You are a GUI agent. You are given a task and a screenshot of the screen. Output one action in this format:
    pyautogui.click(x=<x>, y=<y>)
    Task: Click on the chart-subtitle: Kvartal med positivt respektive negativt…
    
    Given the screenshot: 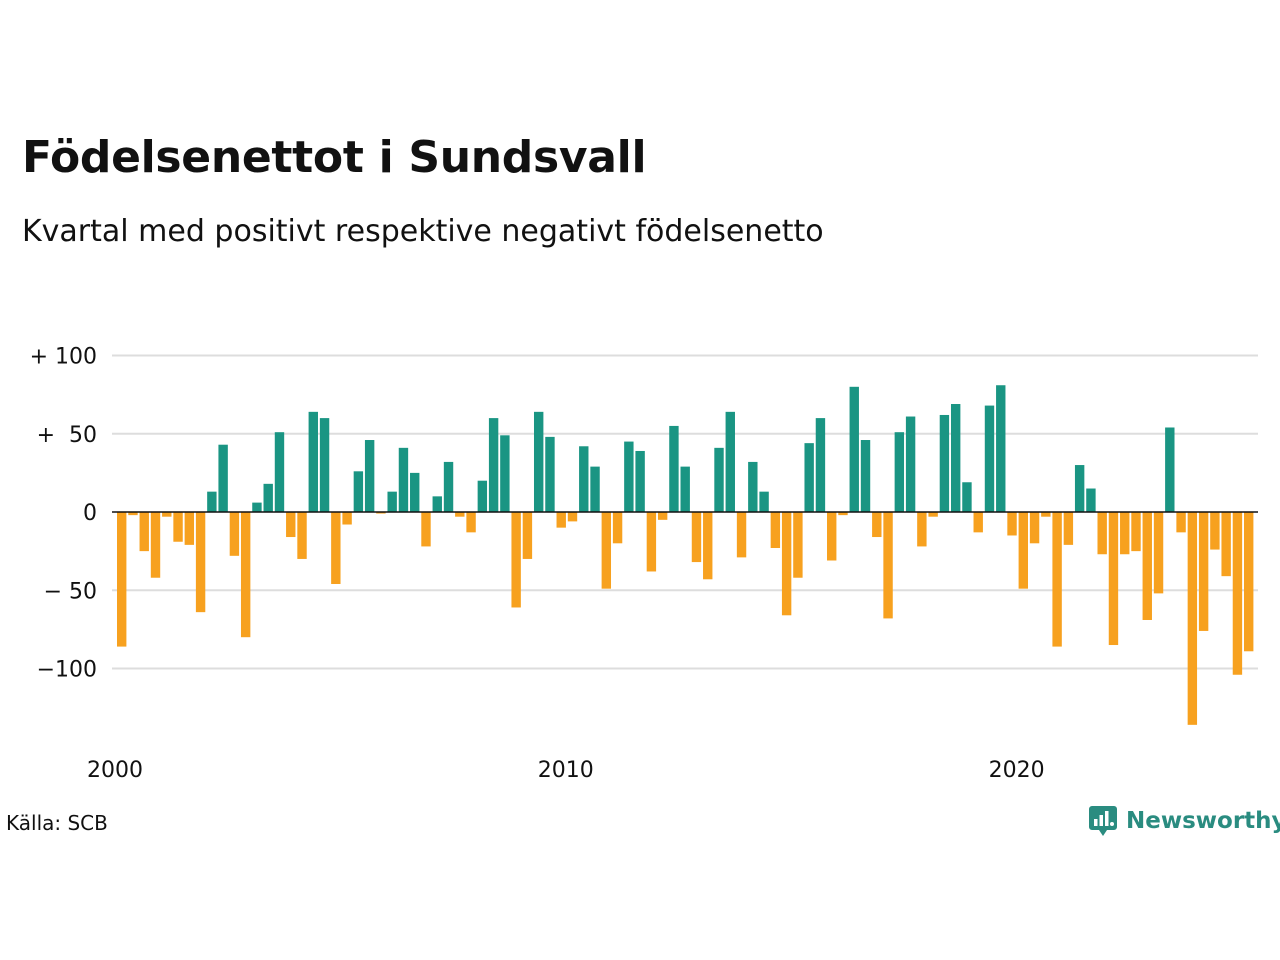 What is the action you would take?
    pyautogui.click(x=423, y=231)
    